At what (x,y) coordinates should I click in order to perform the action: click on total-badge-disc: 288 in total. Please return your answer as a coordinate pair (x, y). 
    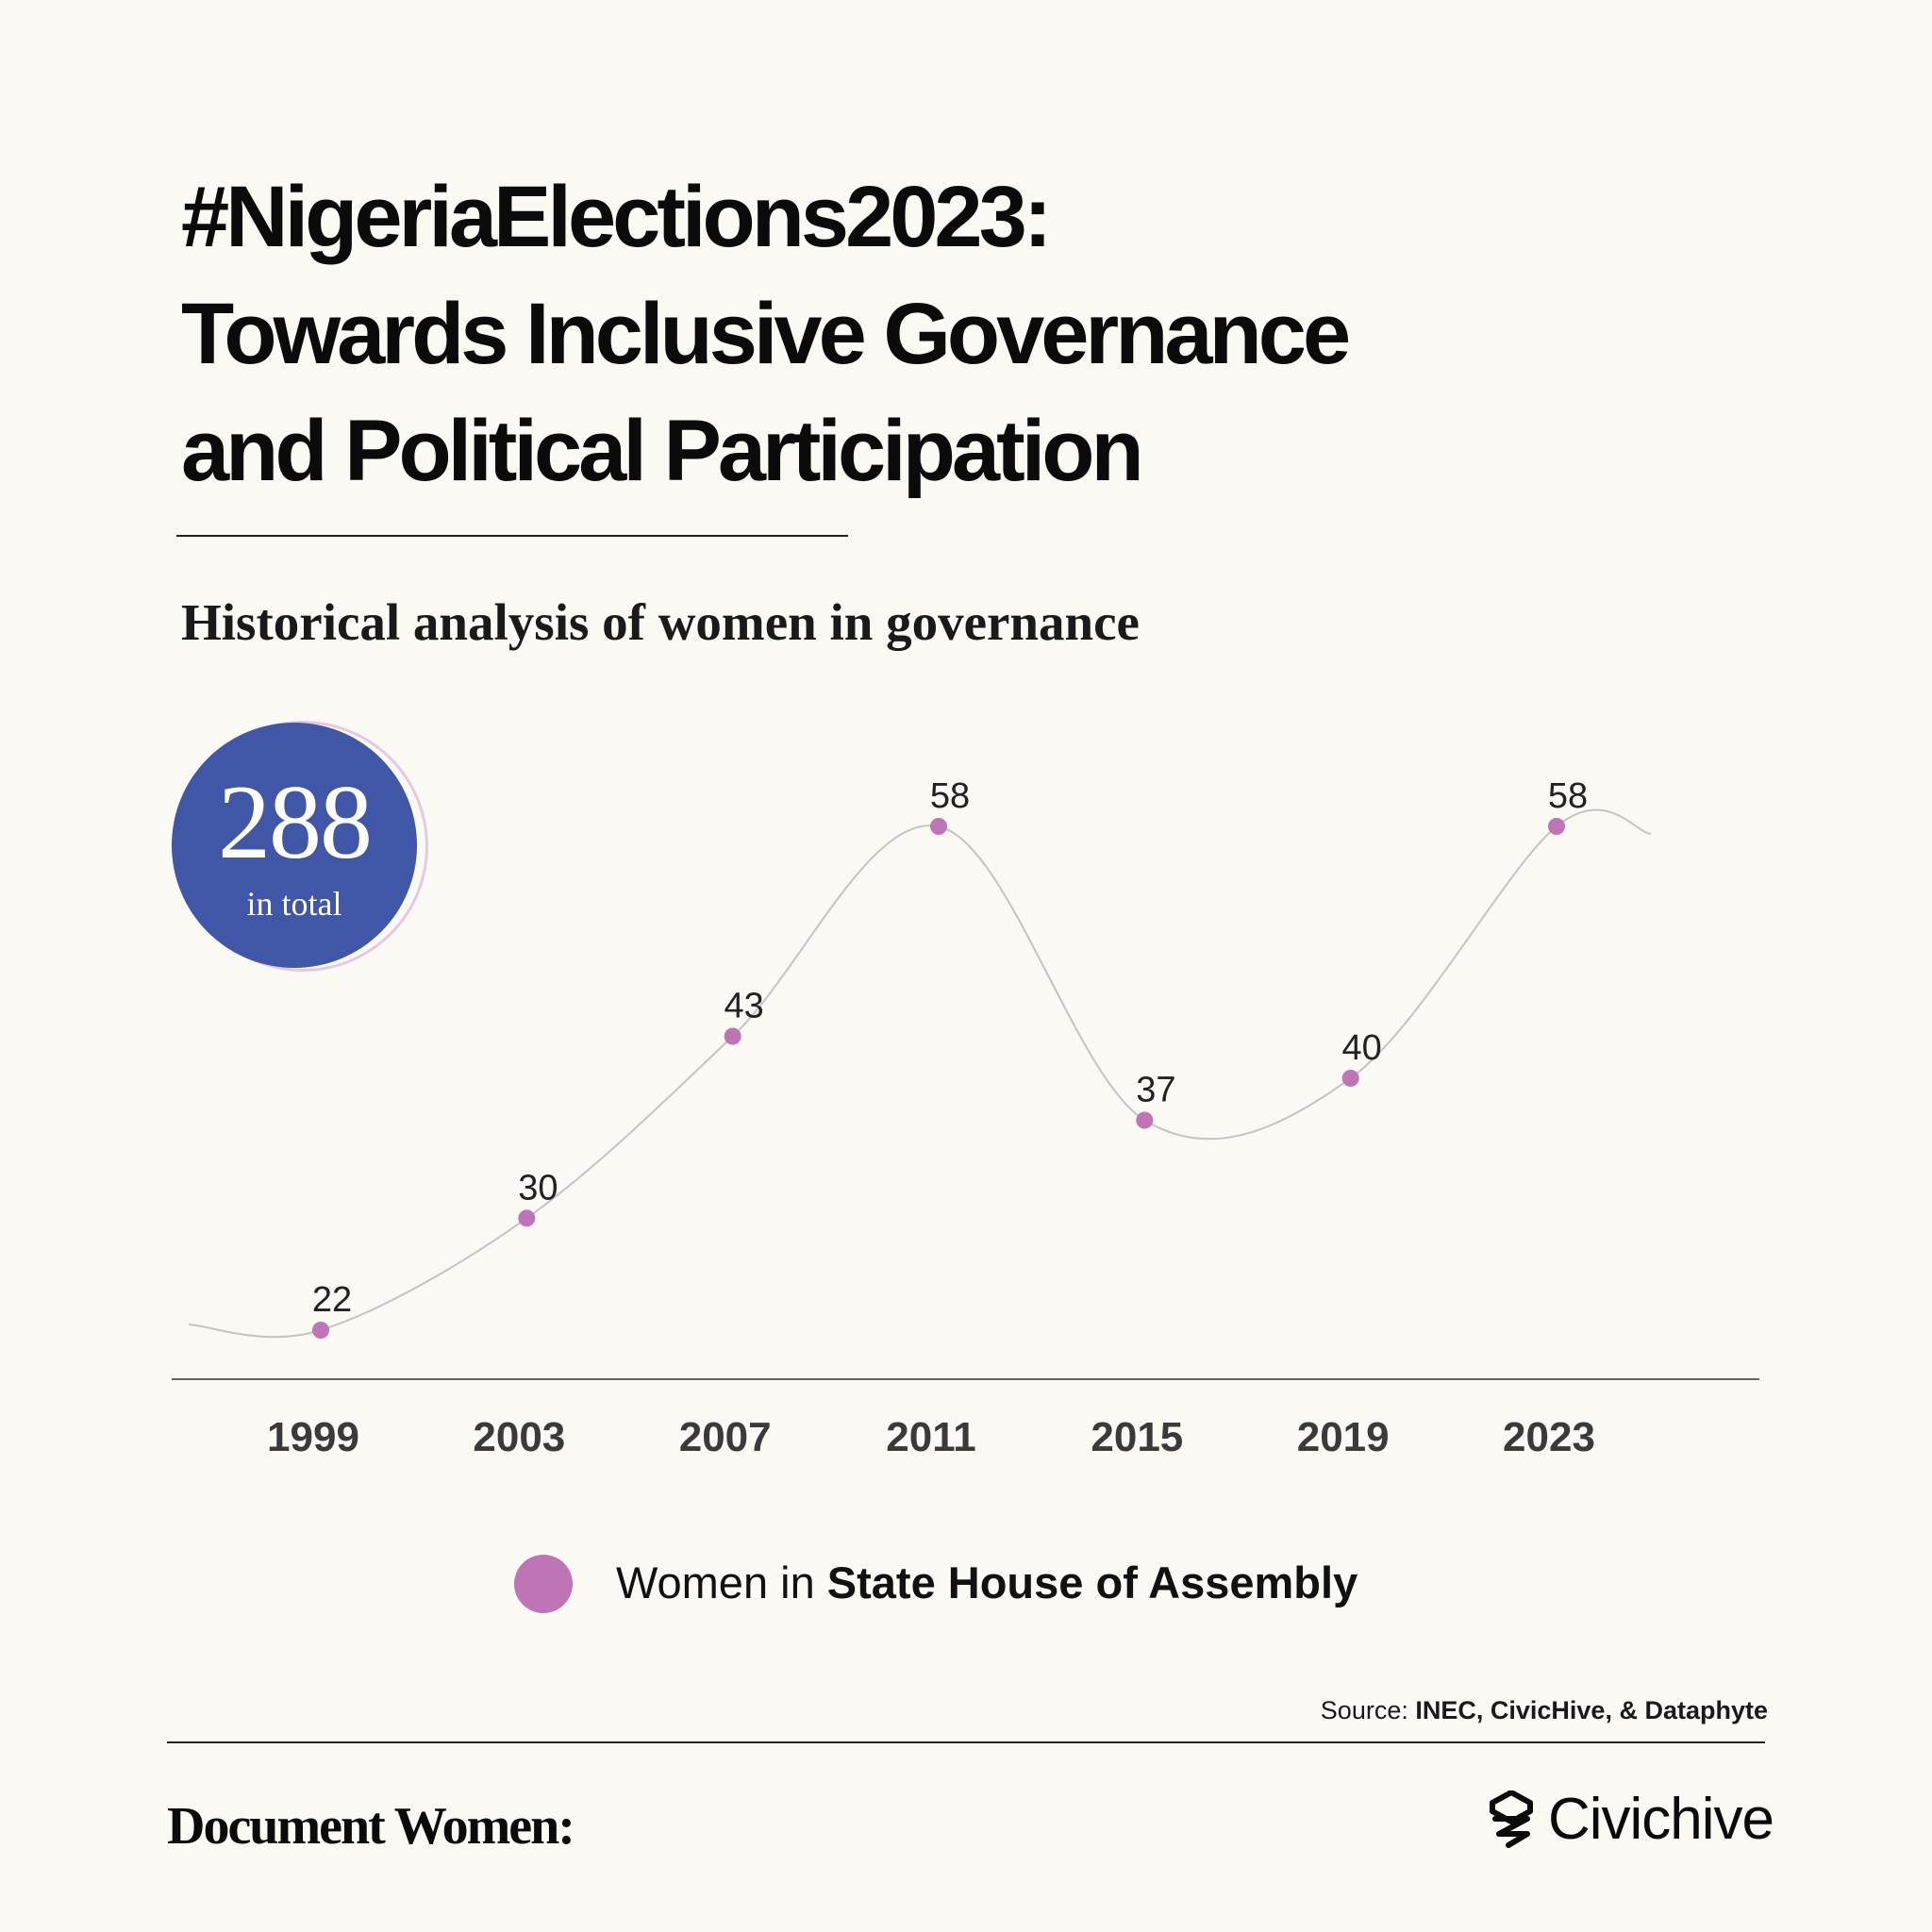
    Looking at the image, I should click on (295, 845).